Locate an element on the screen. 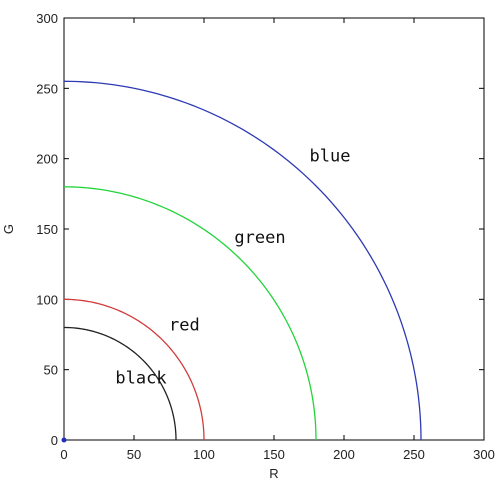  y-tick-label: 250 is located at coordinates (47, 88).